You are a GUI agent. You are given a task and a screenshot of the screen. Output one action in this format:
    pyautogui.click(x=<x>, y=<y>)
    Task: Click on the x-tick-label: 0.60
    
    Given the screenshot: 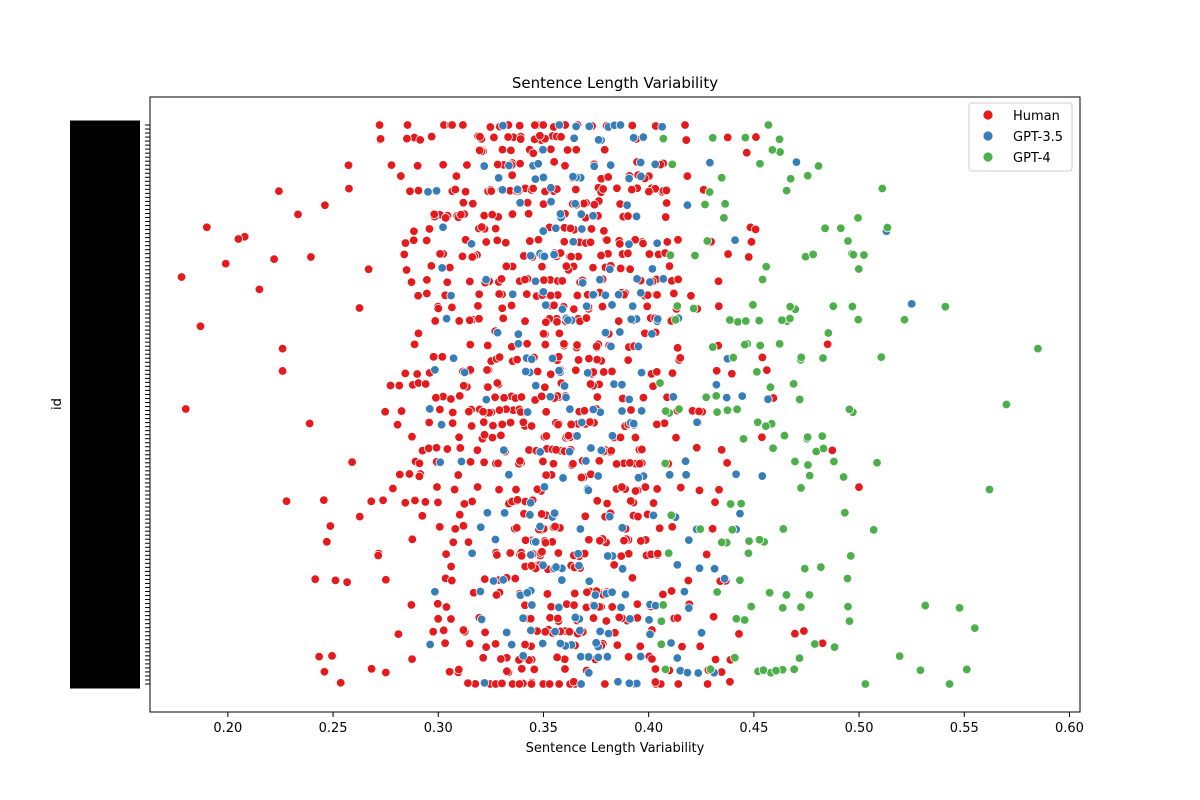 What is the action you would take?
    pyautogui.click(x=1069, y=728)
    